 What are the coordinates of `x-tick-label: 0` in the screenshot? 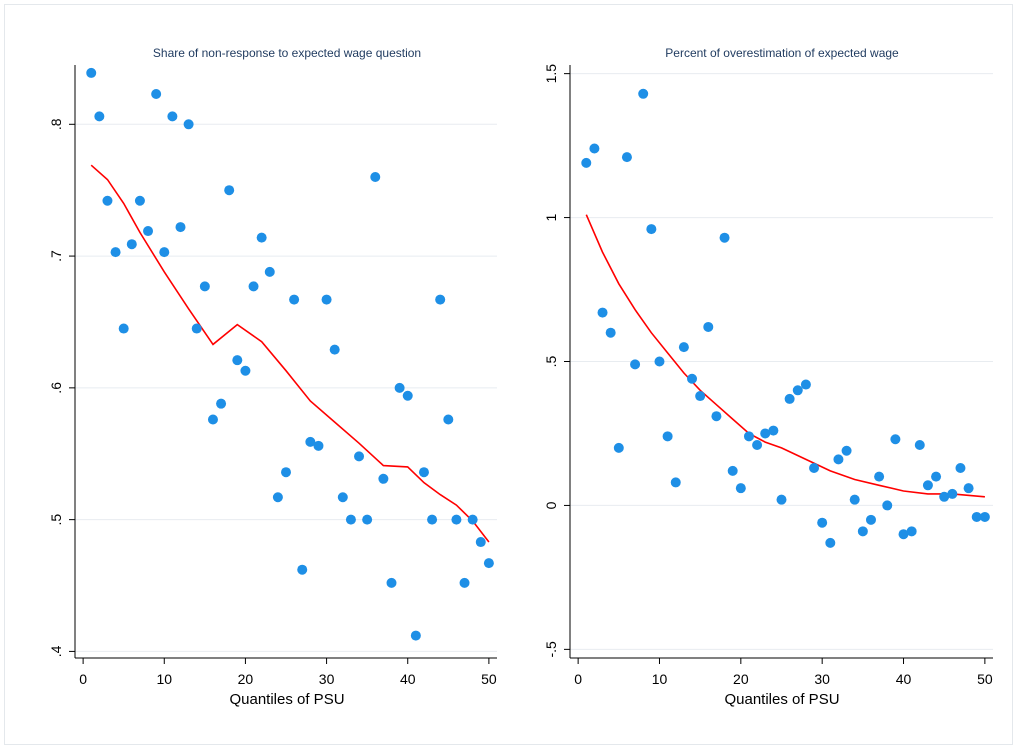 It's located at (578, 679).